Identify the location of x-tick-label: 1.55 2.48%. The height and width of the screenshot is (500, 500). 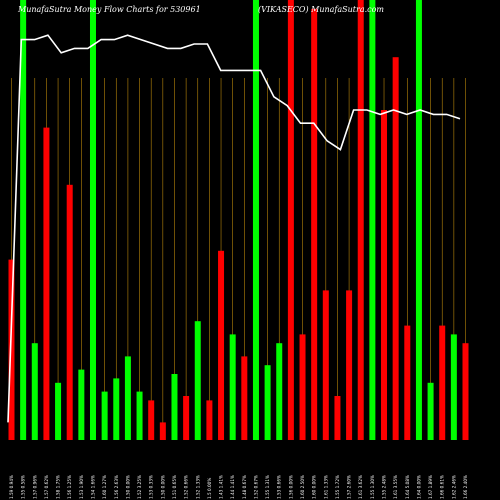
(384, 487).